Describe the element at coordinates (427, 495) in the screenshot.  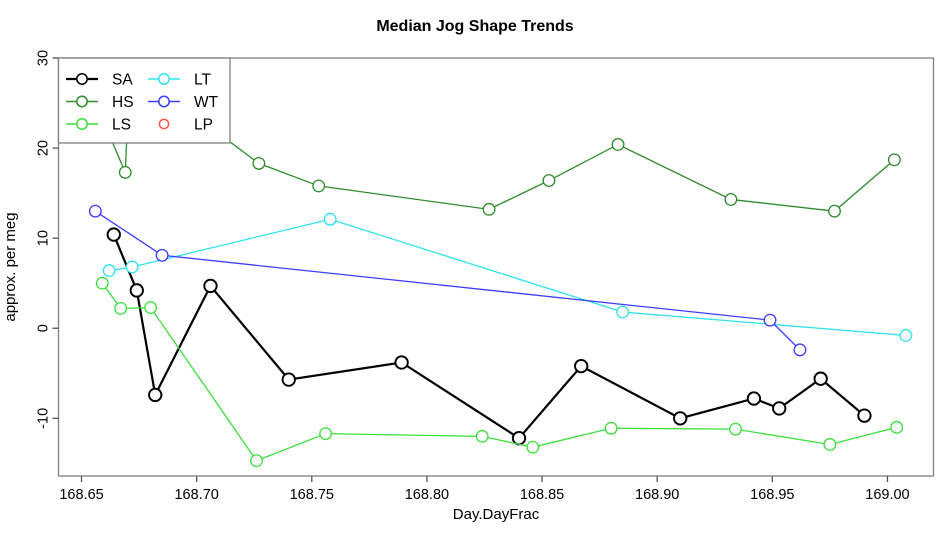
I see `x-tick-label: 168.80` at that location.